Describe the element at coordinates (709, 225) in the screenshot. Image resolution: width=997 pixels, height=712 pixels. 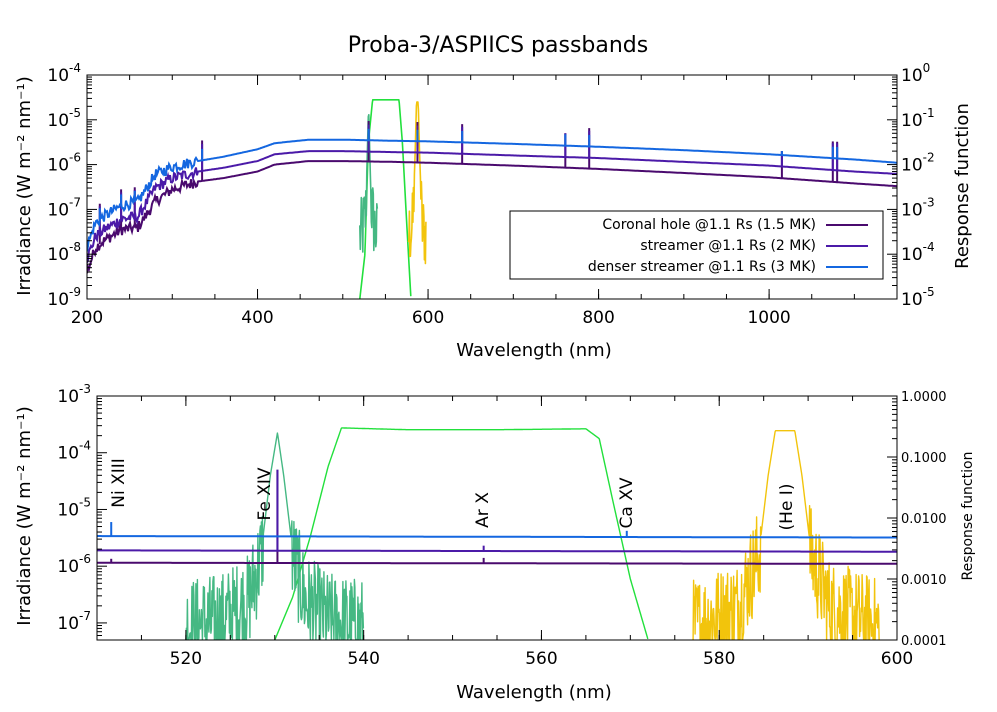
I see `legend-label-coronal-hole: Coronal hole @1.1 Rs (1.5 MK)` at that location.